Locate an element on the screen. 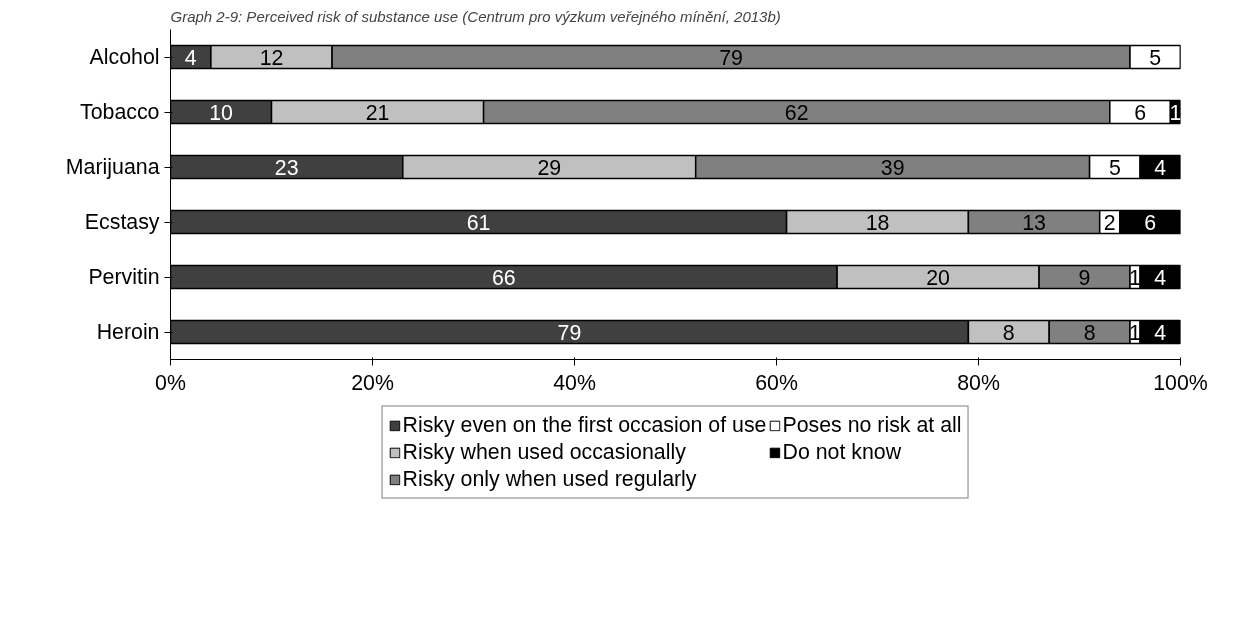  legend-label: Poses no risk at all is located at coordinates (872, 425).